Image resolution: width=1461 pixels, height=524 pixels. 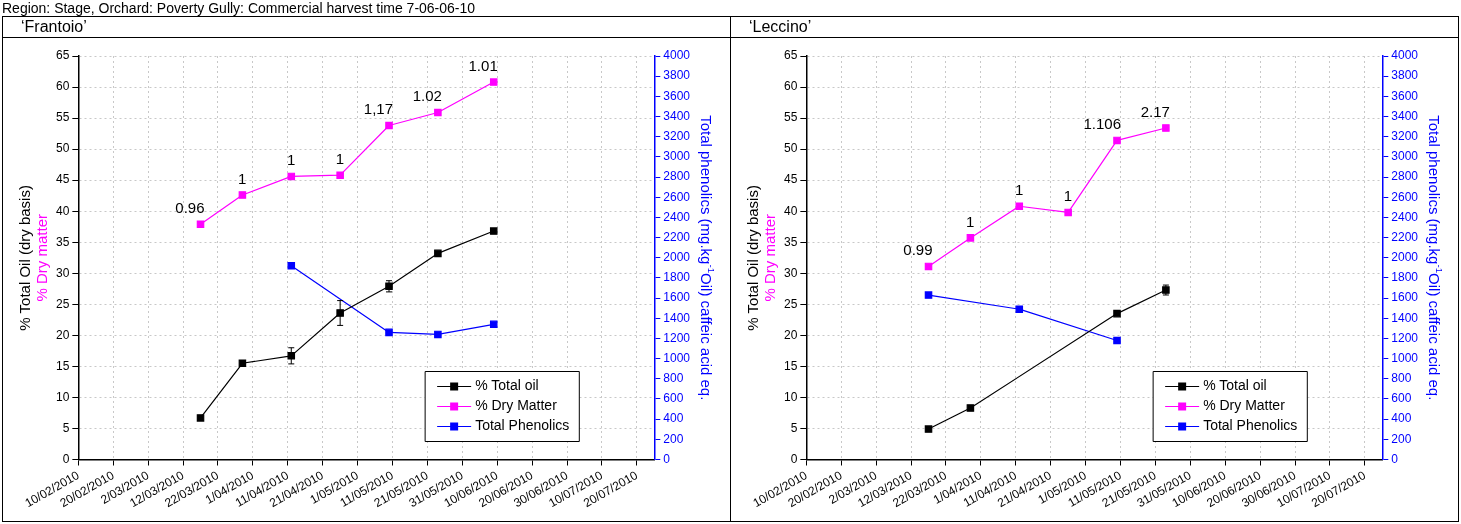 I want to click on annotation: 0.96, so click(x=190, y=207).